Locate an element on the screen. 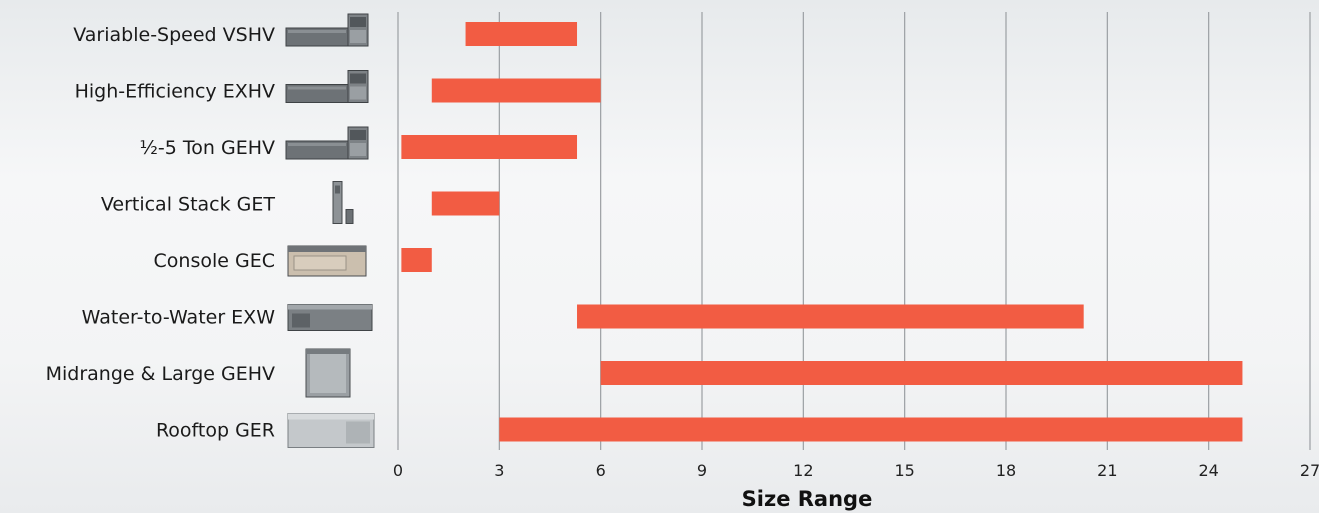 Image resolution: width=1319 pixels, height=513 pixels. category-label: Variable-Speed VSHV is located at coordinates (174, 35).